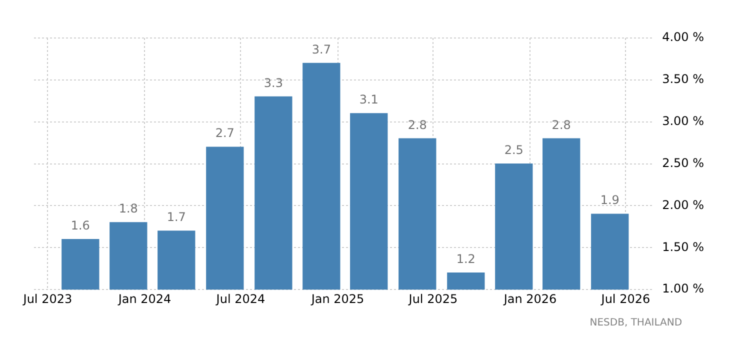  What do you see at coordinates (636, 323) in the screenshot?
I see `text: NESDB, THAILAND` at bounding box center [636, 323].